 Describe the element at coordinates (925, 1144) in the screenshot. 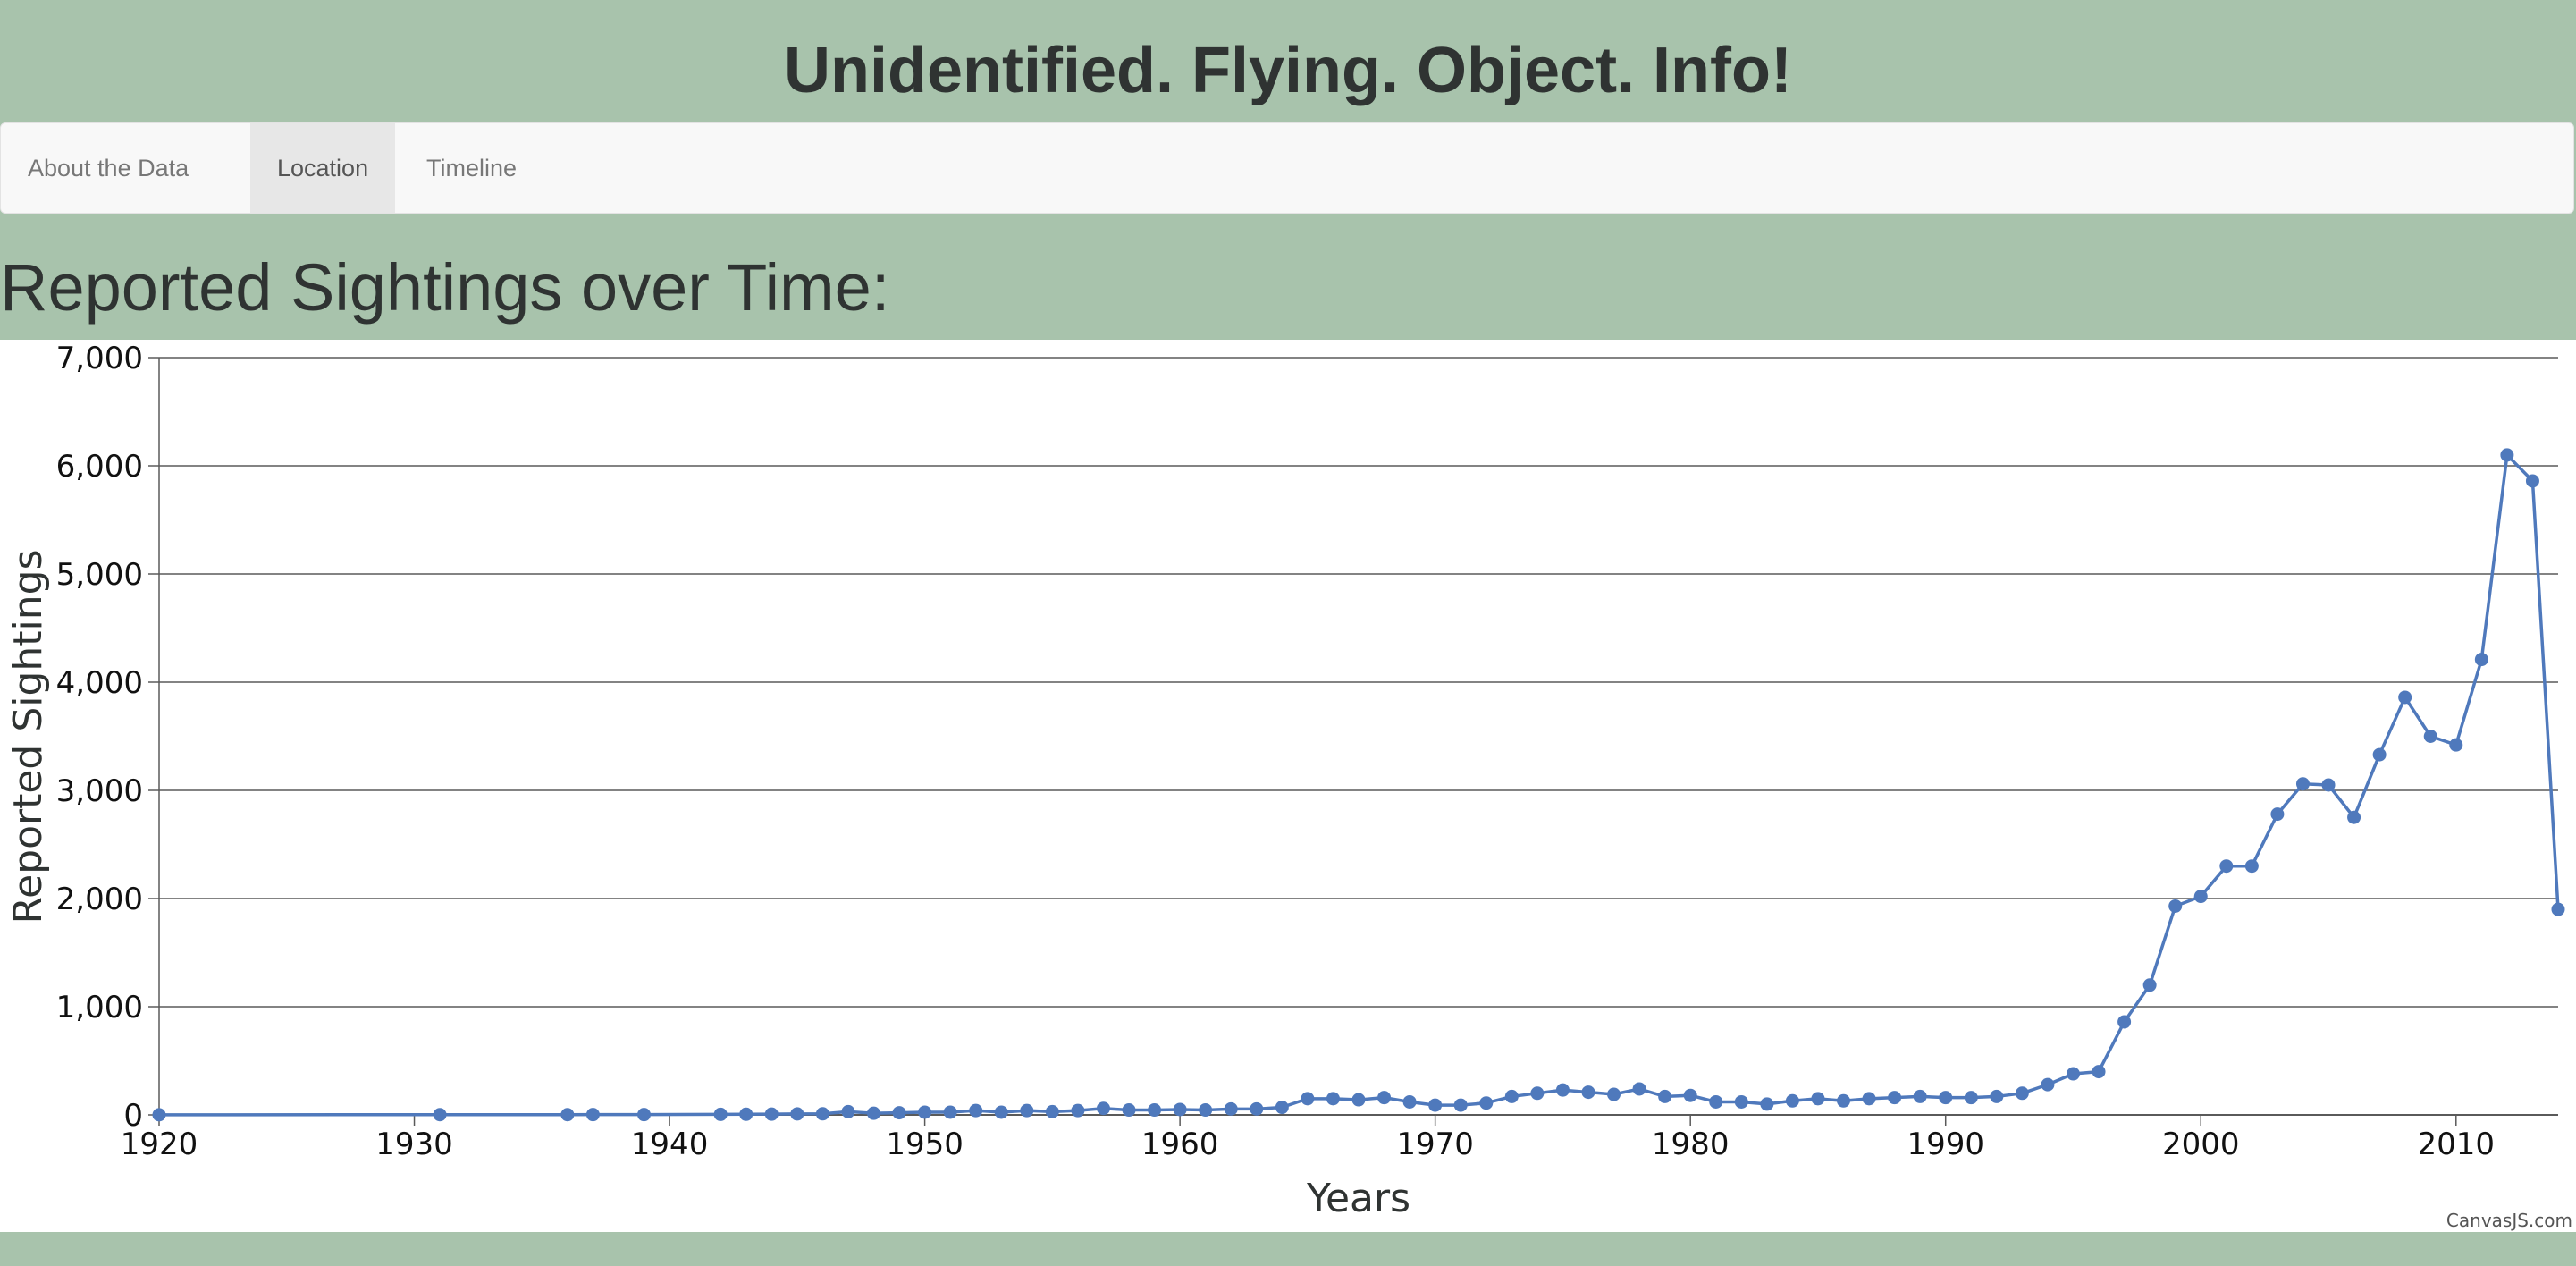

I see `x-tick-label: 1950` at that location.